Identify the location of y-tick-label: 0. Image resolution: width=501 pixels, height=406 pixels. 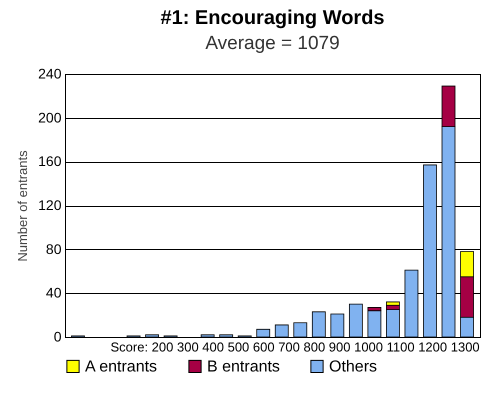
(58, 336).